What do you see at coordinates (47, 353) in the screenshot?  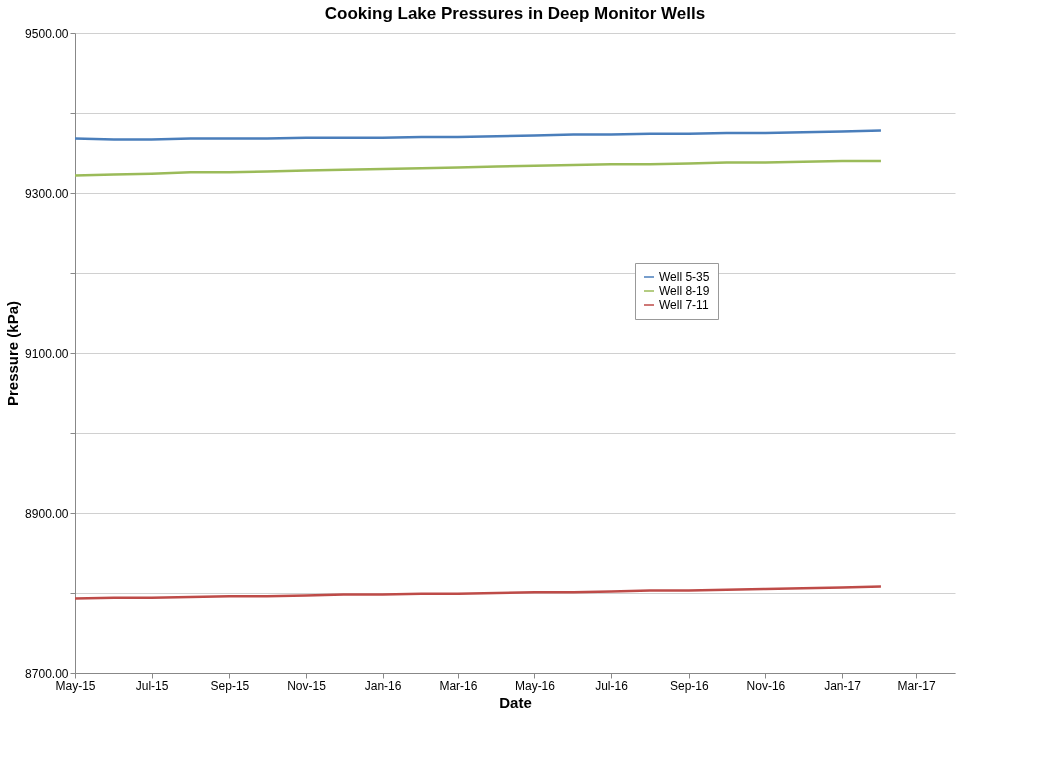 I see `y-tick-label: 9100.00` at bounding box center [47, 353].